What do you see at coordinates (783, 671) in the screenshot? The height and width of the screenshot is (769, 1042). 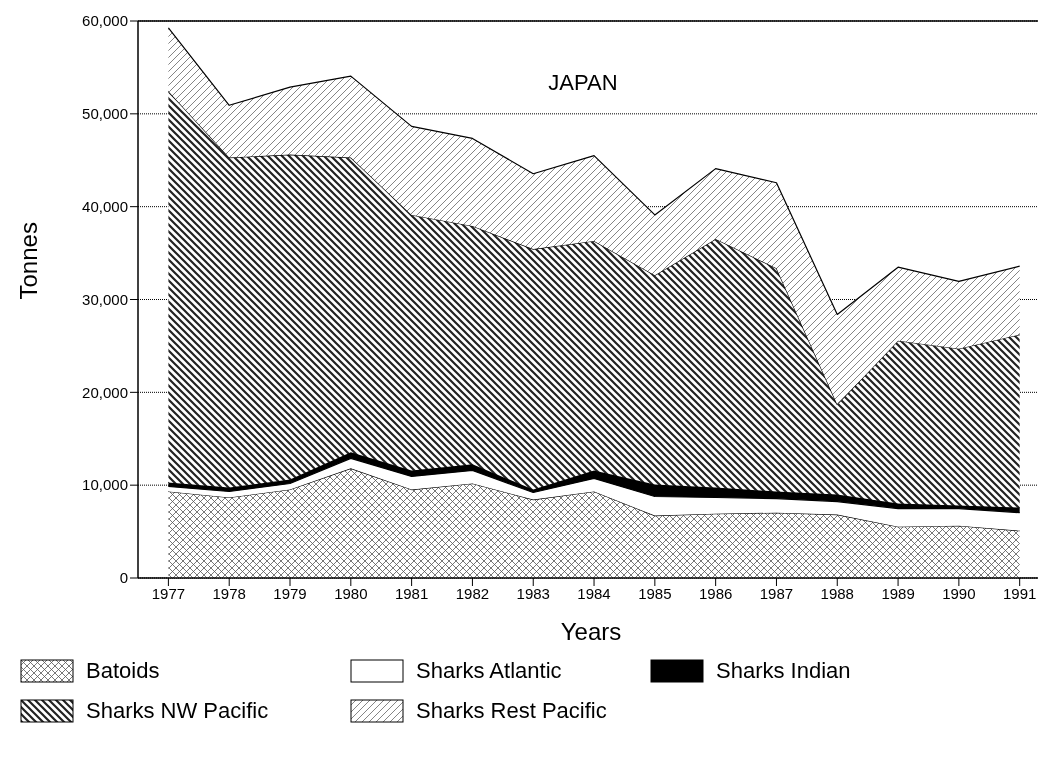 I see `legend-label: Sharks Indian` at bounding box center [783, 671].